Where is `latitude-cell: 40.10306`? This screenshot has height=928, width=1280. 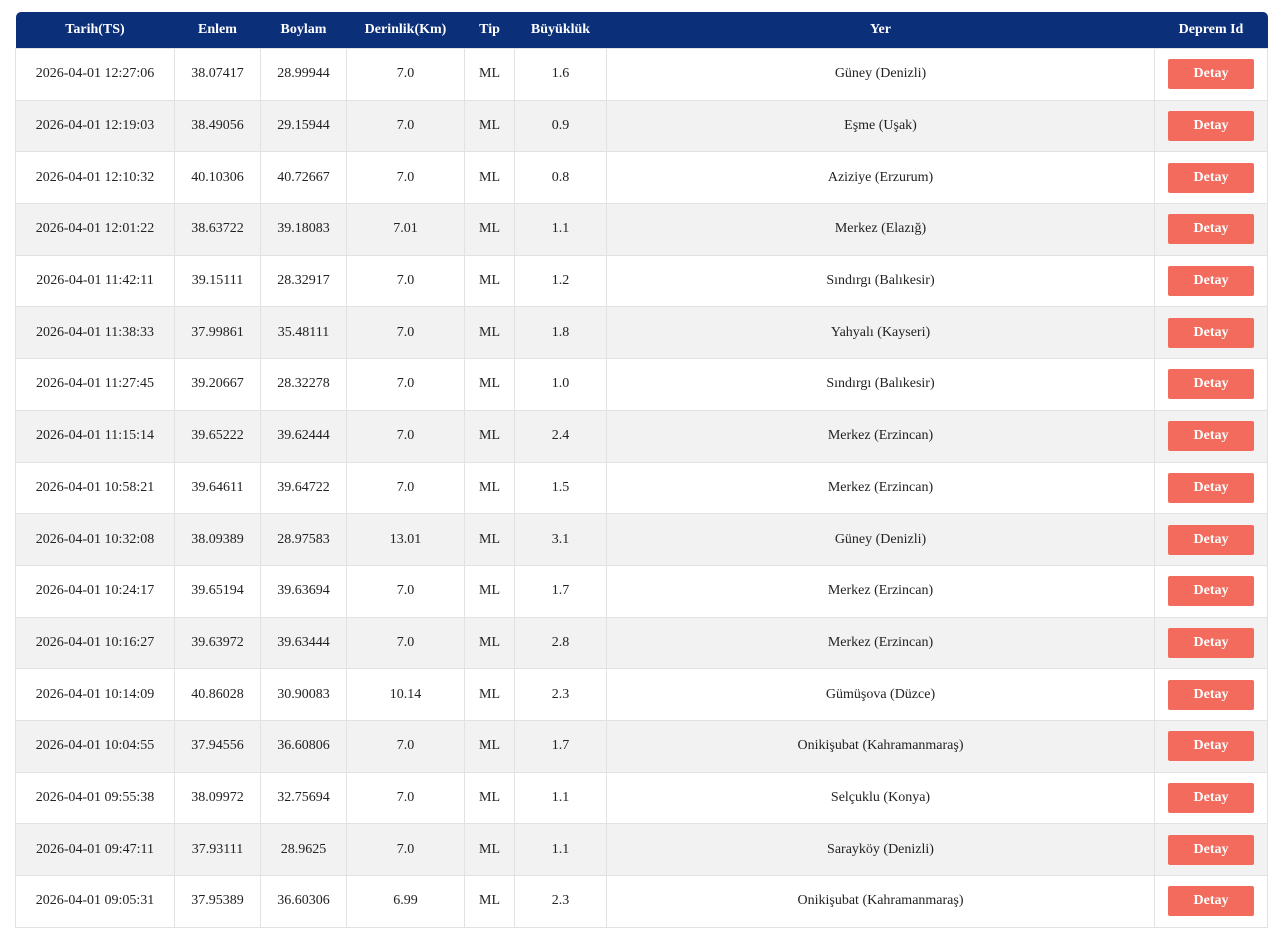 latitude-cell: 40.10306 is located at coordinates (217, 178).